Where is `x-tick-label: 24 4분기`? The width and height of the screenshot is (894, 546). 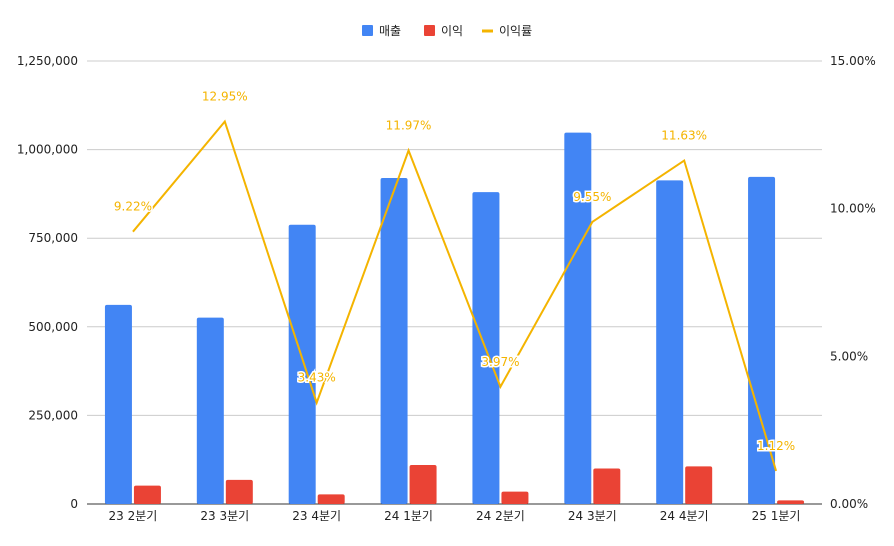 x-tick-label: 24 4분기 is located at coordinates (684, 516).